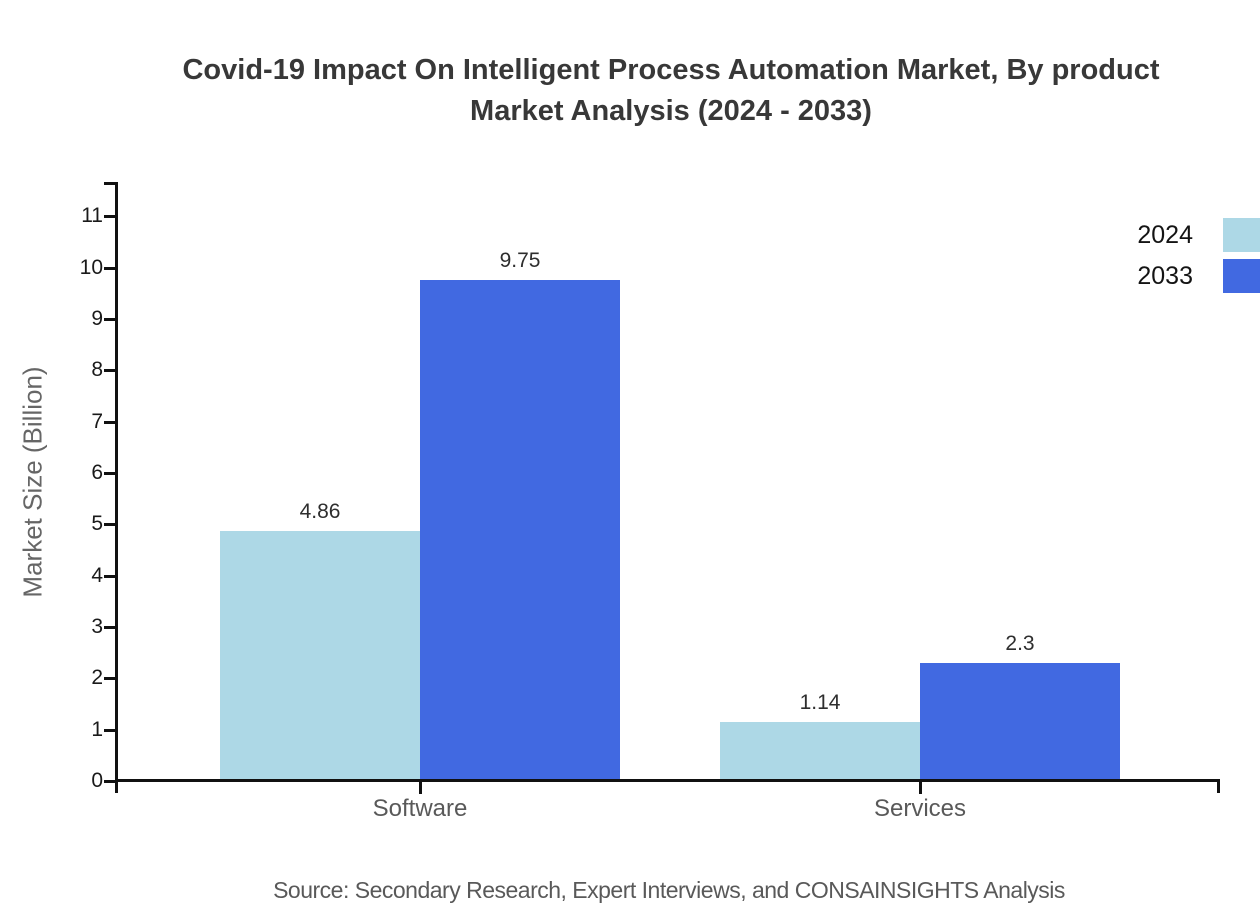 The image size is (1260, 920). I want to click on y-tick-label: 10, so click(91, 267).